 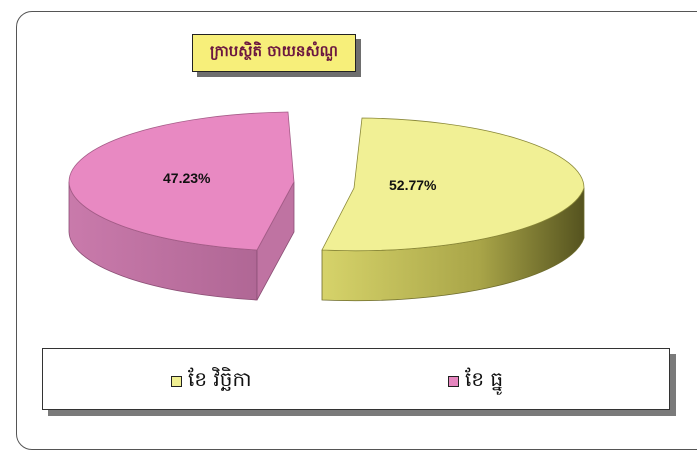 I want to click on data-label-november: 52.77%, so click(x=413, y=185).